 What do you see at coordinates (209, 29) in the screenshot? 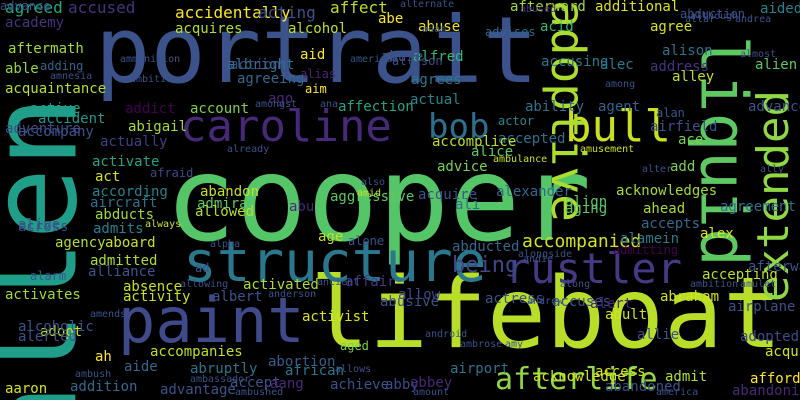
I see `cloud-word: acquires` at bounding box center [209, 29].